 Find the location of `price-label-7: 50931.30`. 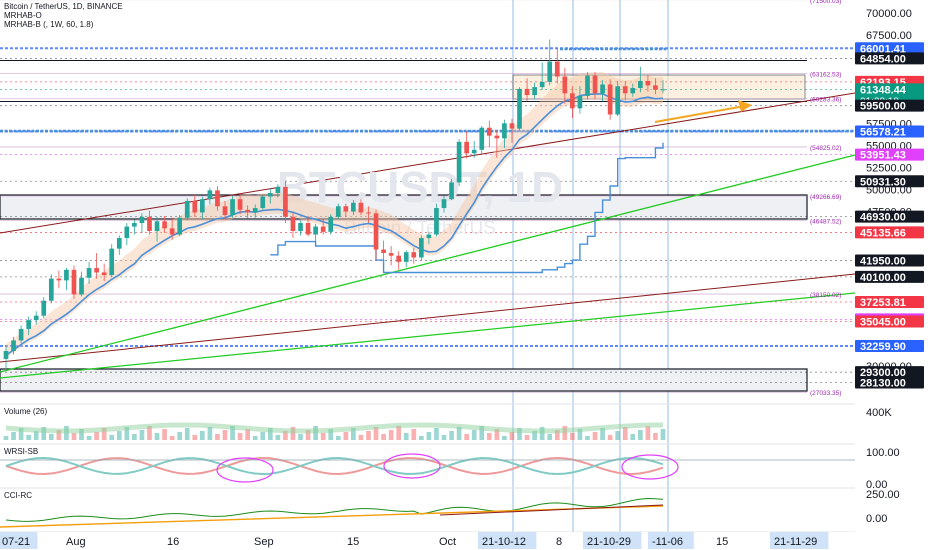

price-label-7: 50931.30 is located at coordinates (889, 181).